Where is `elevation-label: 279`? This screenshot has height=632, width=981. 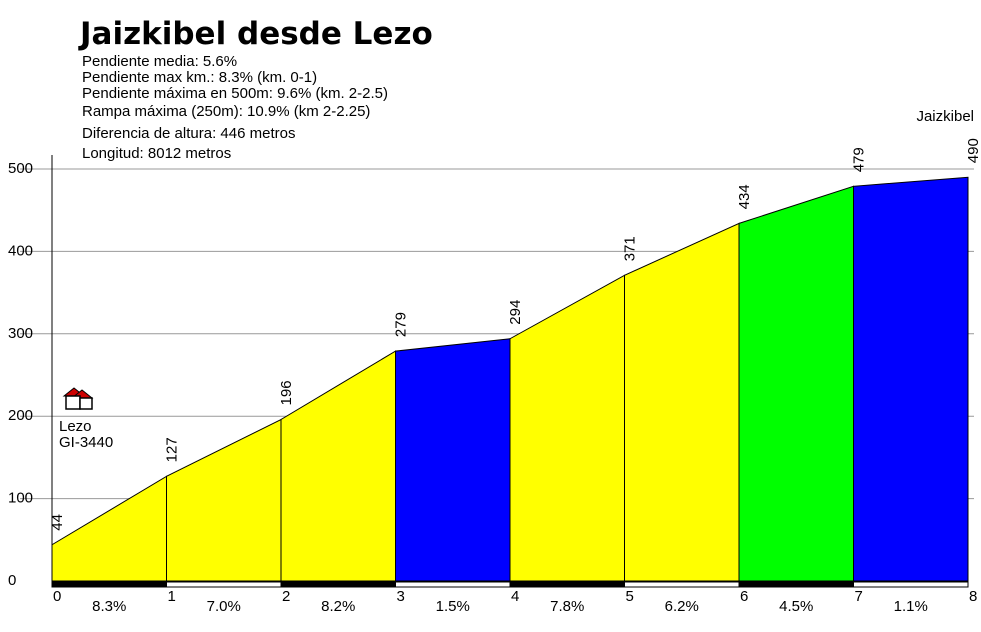 elevation-label: 279 is located at coordinates (401, 324).